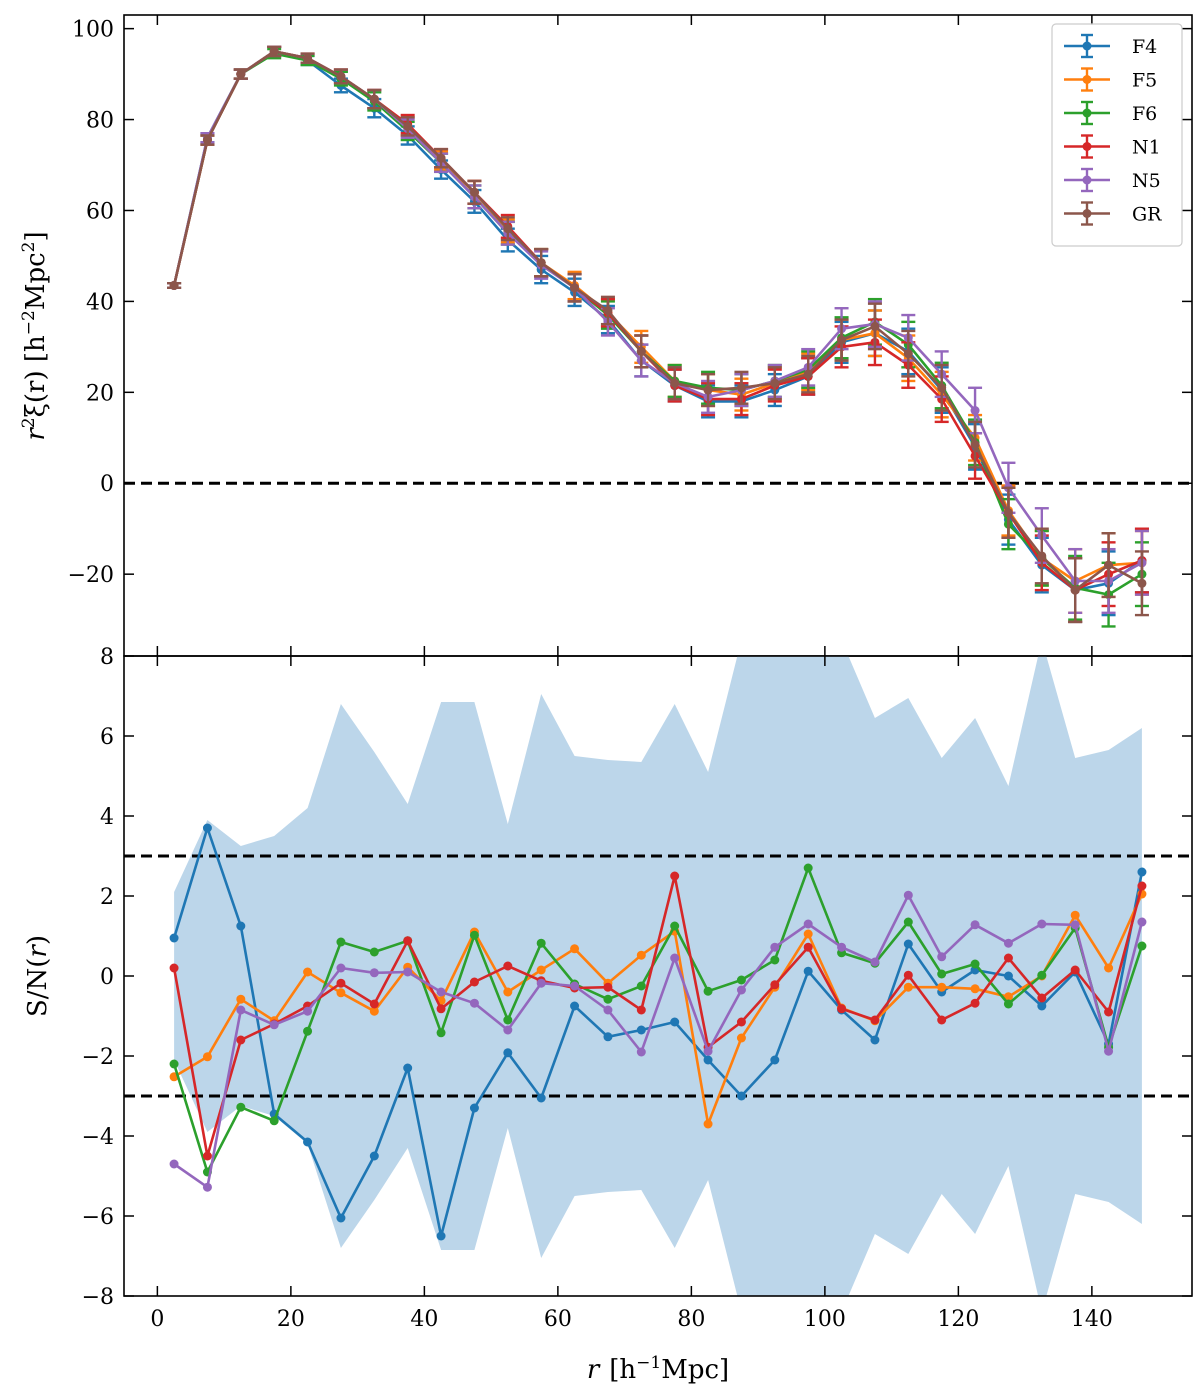 The image size is (1200, 1396). Describe the element at coordinates (825, 1319) in the screenshot. I see `x-tick-label: 100` at that location.